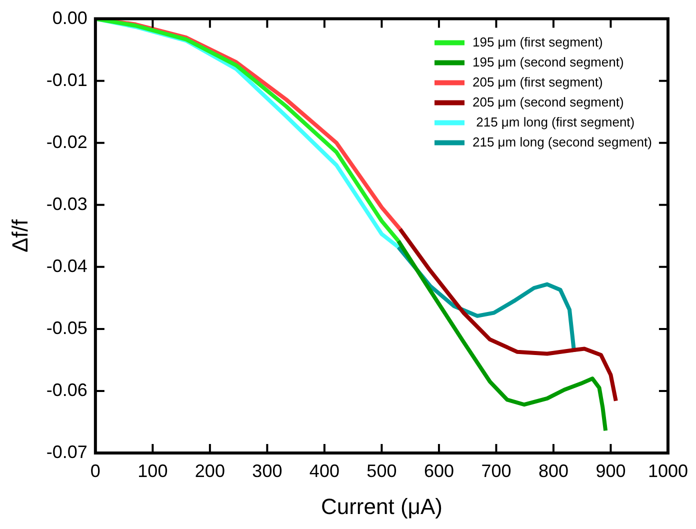 This screenshot has height=529, width=696. What do you see at coordinates (668, 470) in the screenshot?
I see `x-tick-label: 1000` at bounding box center [668, 470].